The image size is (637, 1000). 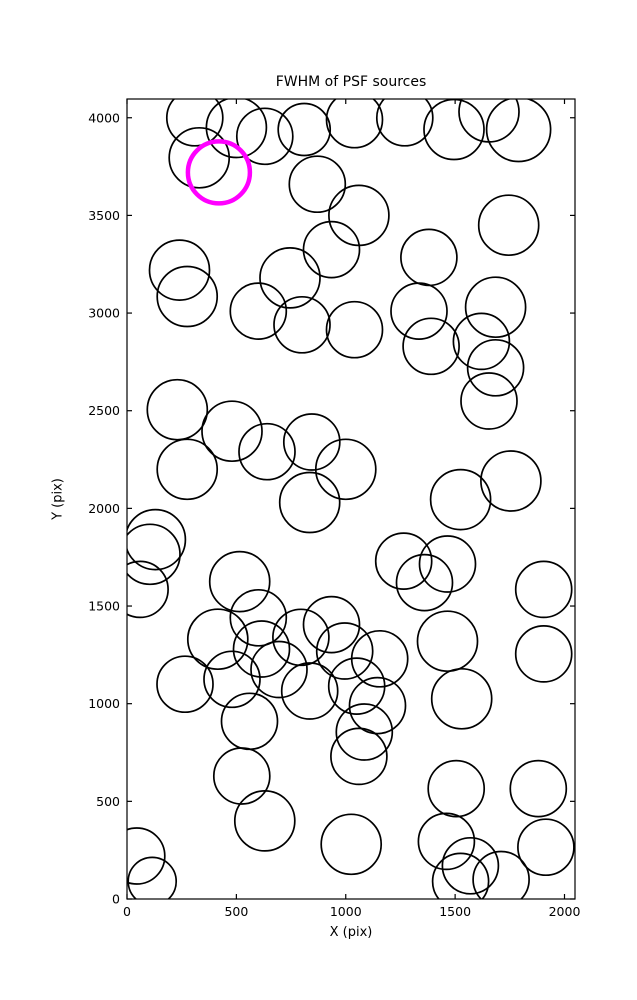 I want to click on y-tick-label: 3000, so click(x=104, y=313).